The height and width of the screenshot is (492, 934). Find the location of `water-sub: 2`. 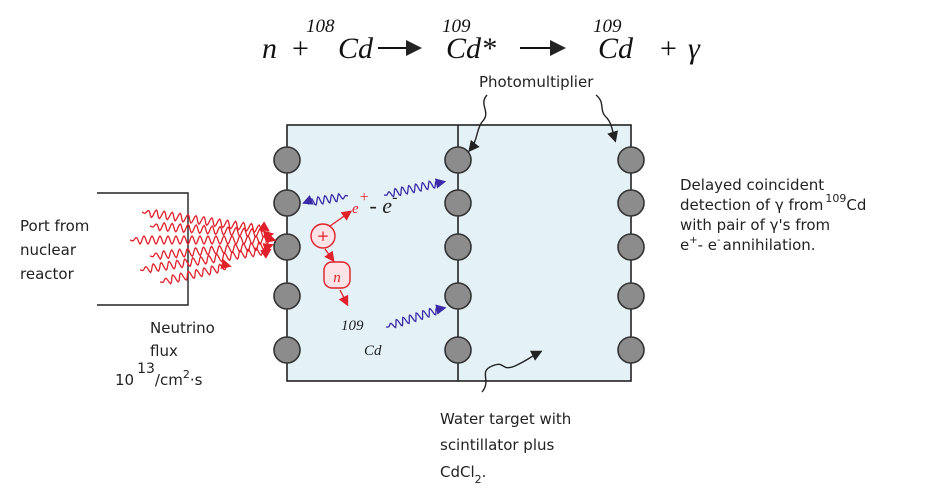

water-sub: 2 is located at coordinates (478, 479).